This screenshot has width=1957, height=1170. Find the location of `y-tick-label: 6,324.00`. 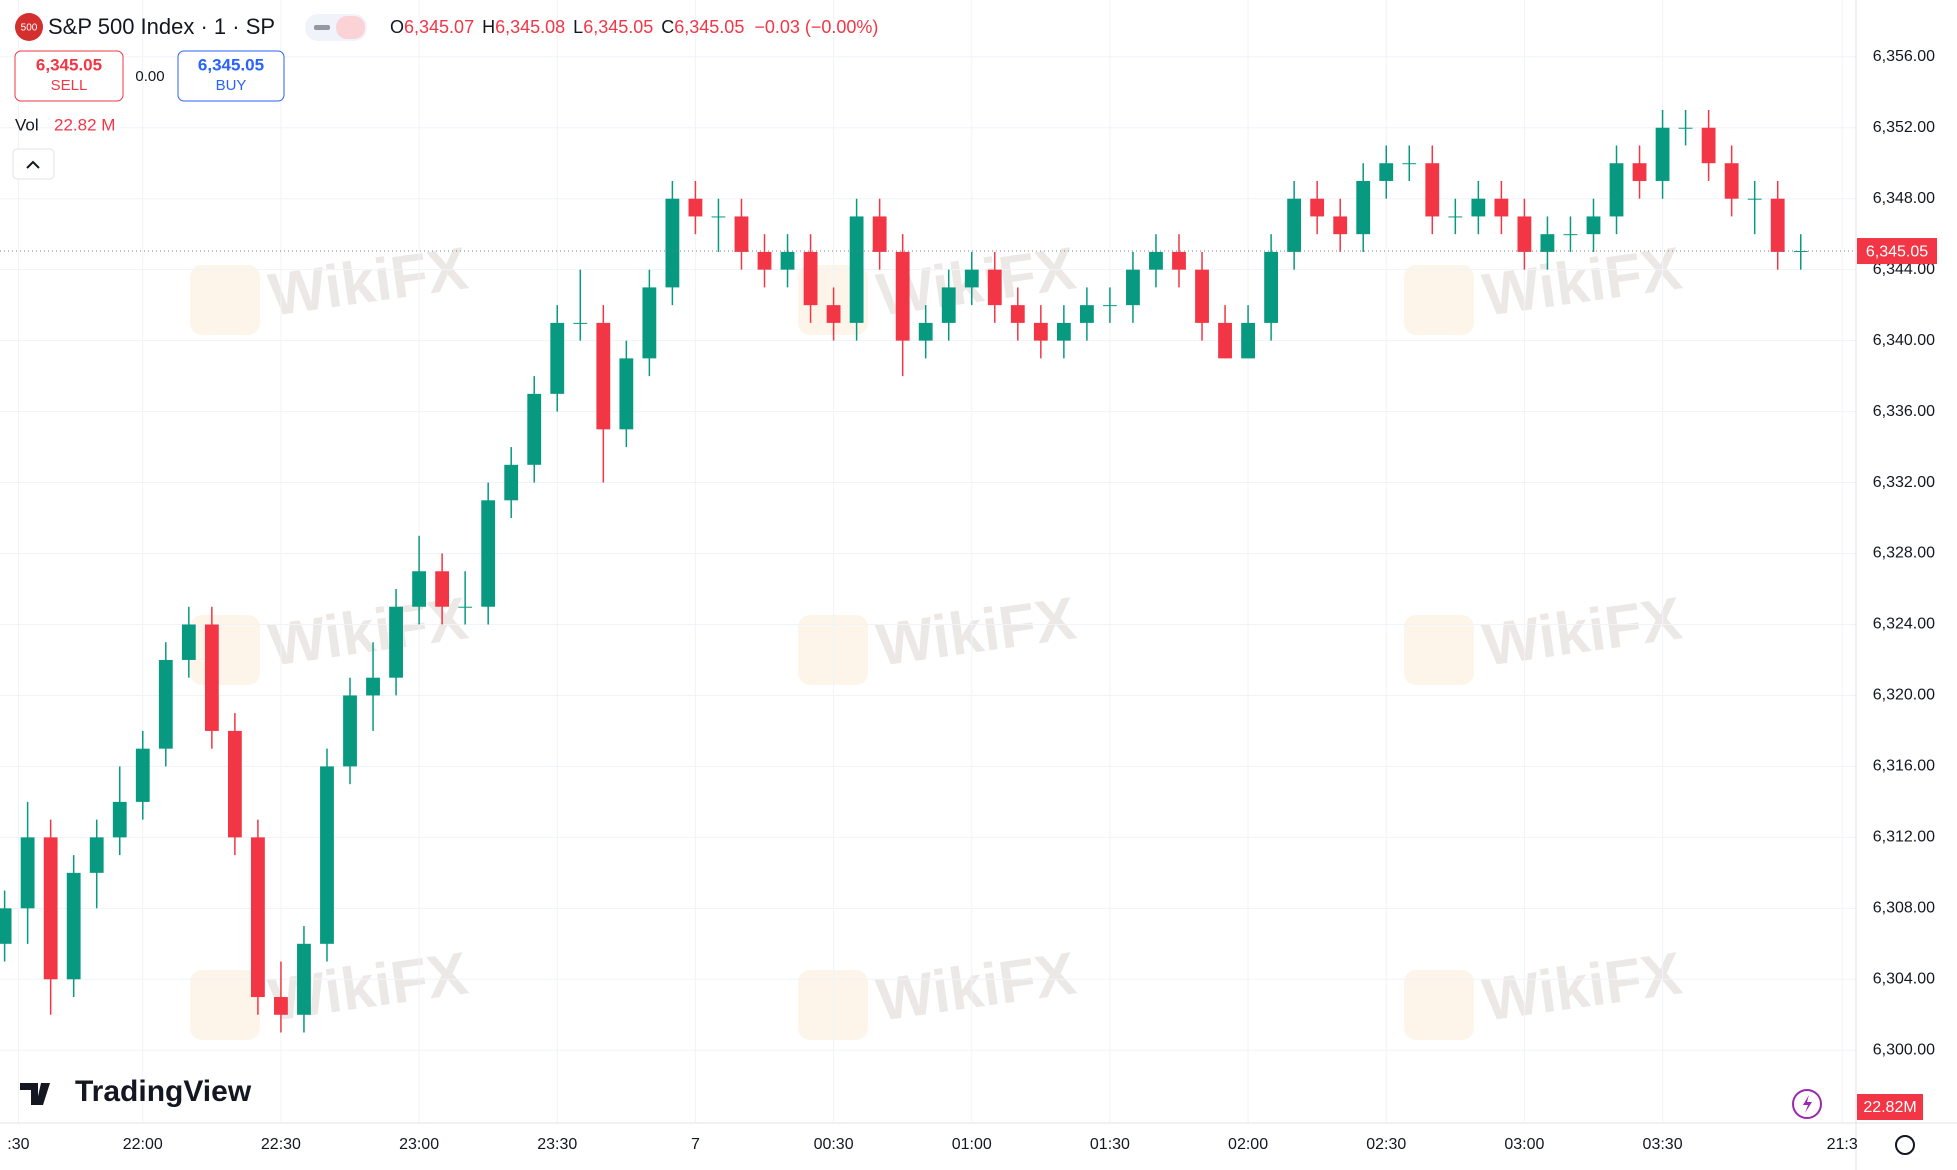

y-tick-label: 6,324.00 is located at coordinates (1904, 624).